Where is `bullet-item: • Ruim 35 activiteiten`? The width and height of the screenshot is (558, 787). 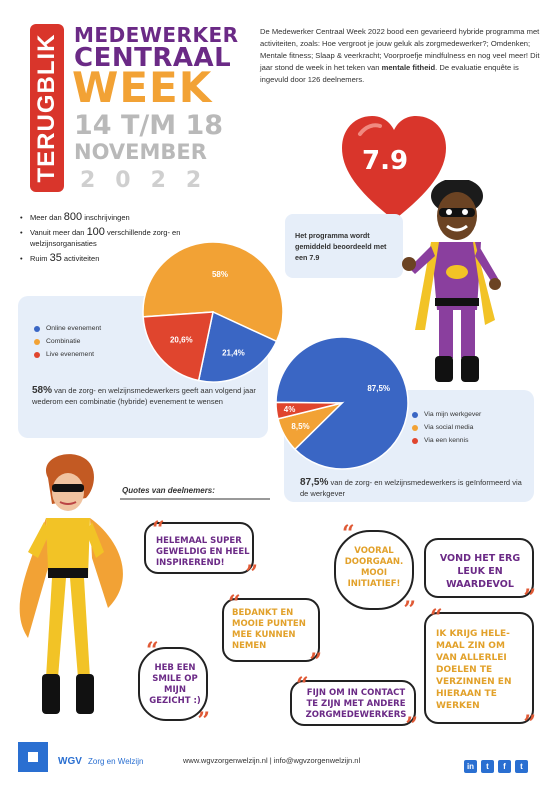
bullet-item: • Ruim 35 activiteiten is located at coordinates (60, 258).